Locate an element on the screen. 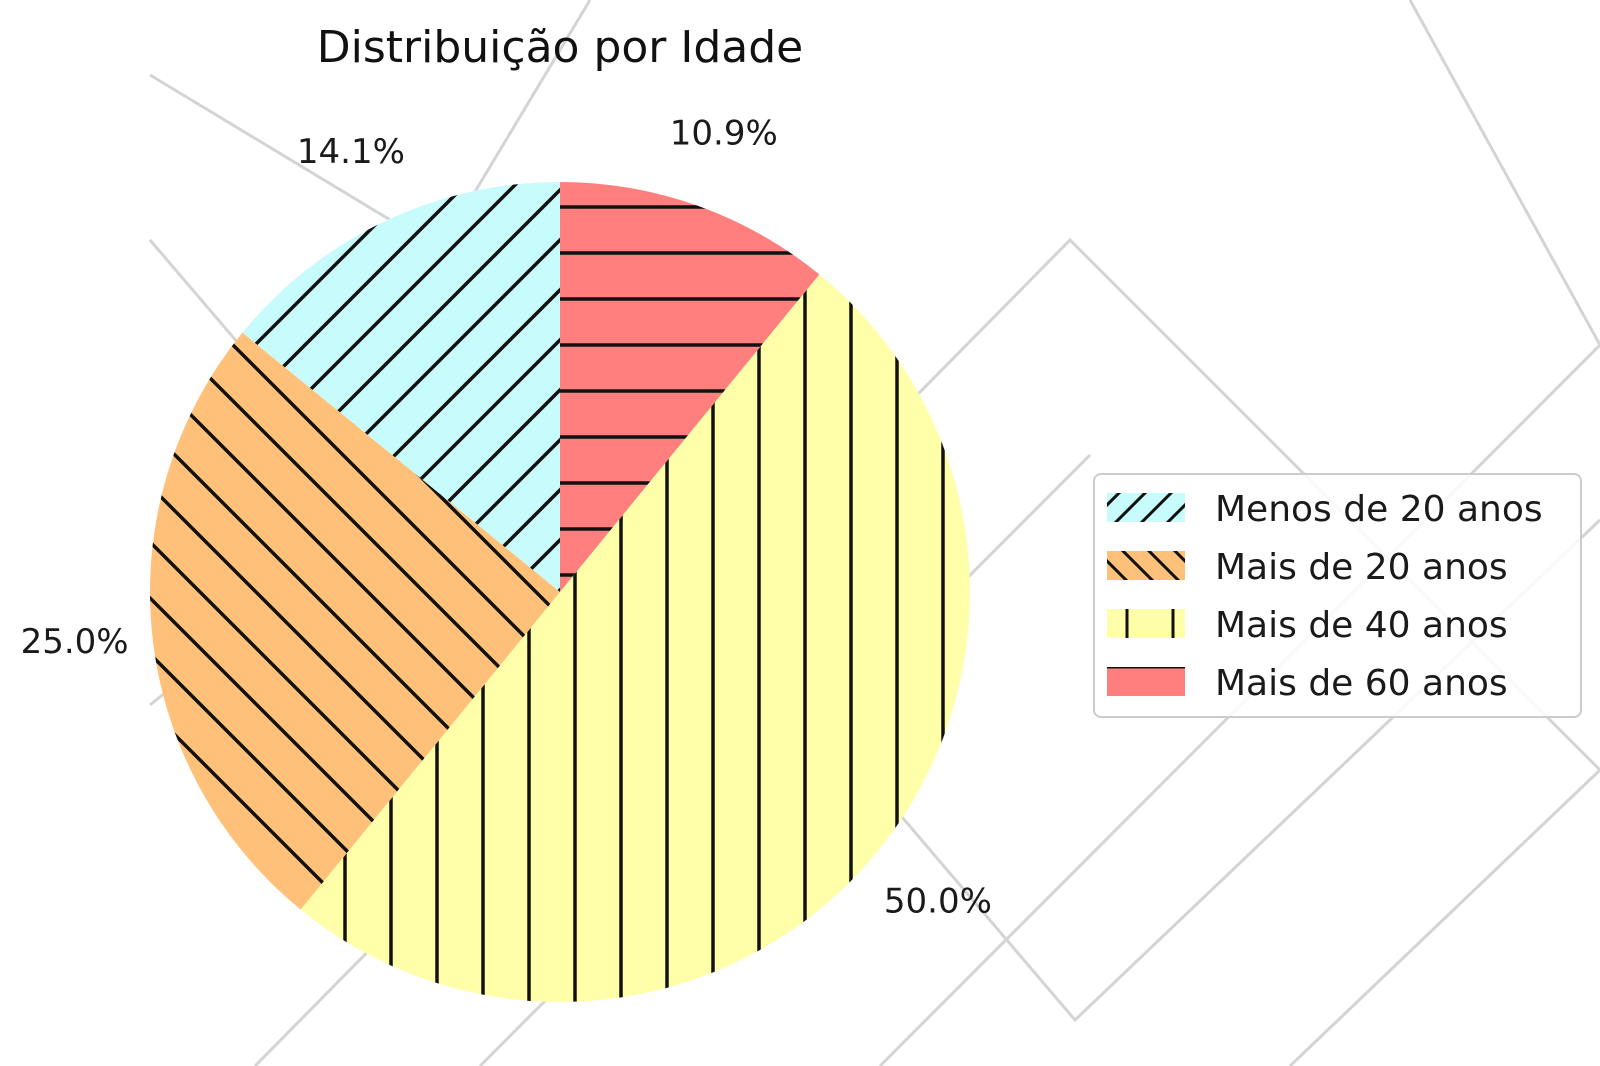 Image resolution: width=1600 pixels, height=1066 pixels. legend-item-menos-de-20-anos: Menos de 20 anos is located at coordinates (1325, 509).